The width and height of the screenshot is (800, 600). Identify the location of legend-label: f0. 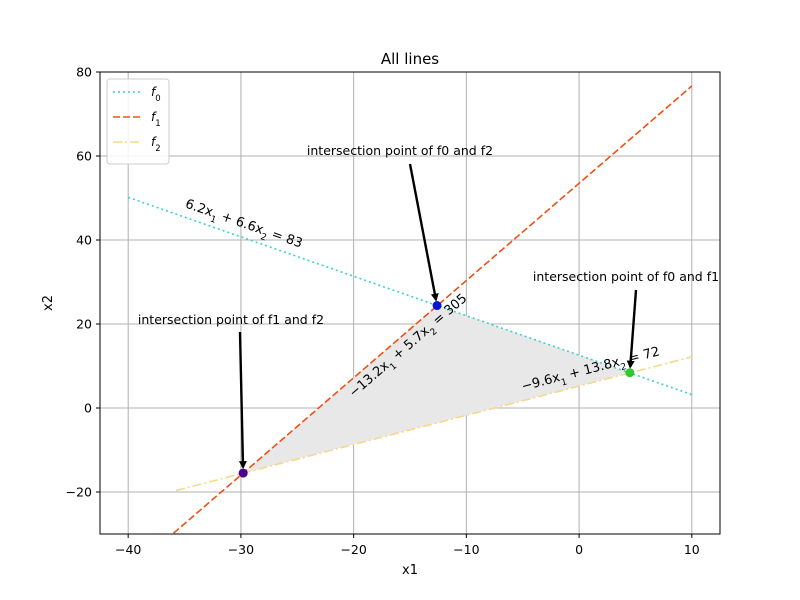
(156, 94).